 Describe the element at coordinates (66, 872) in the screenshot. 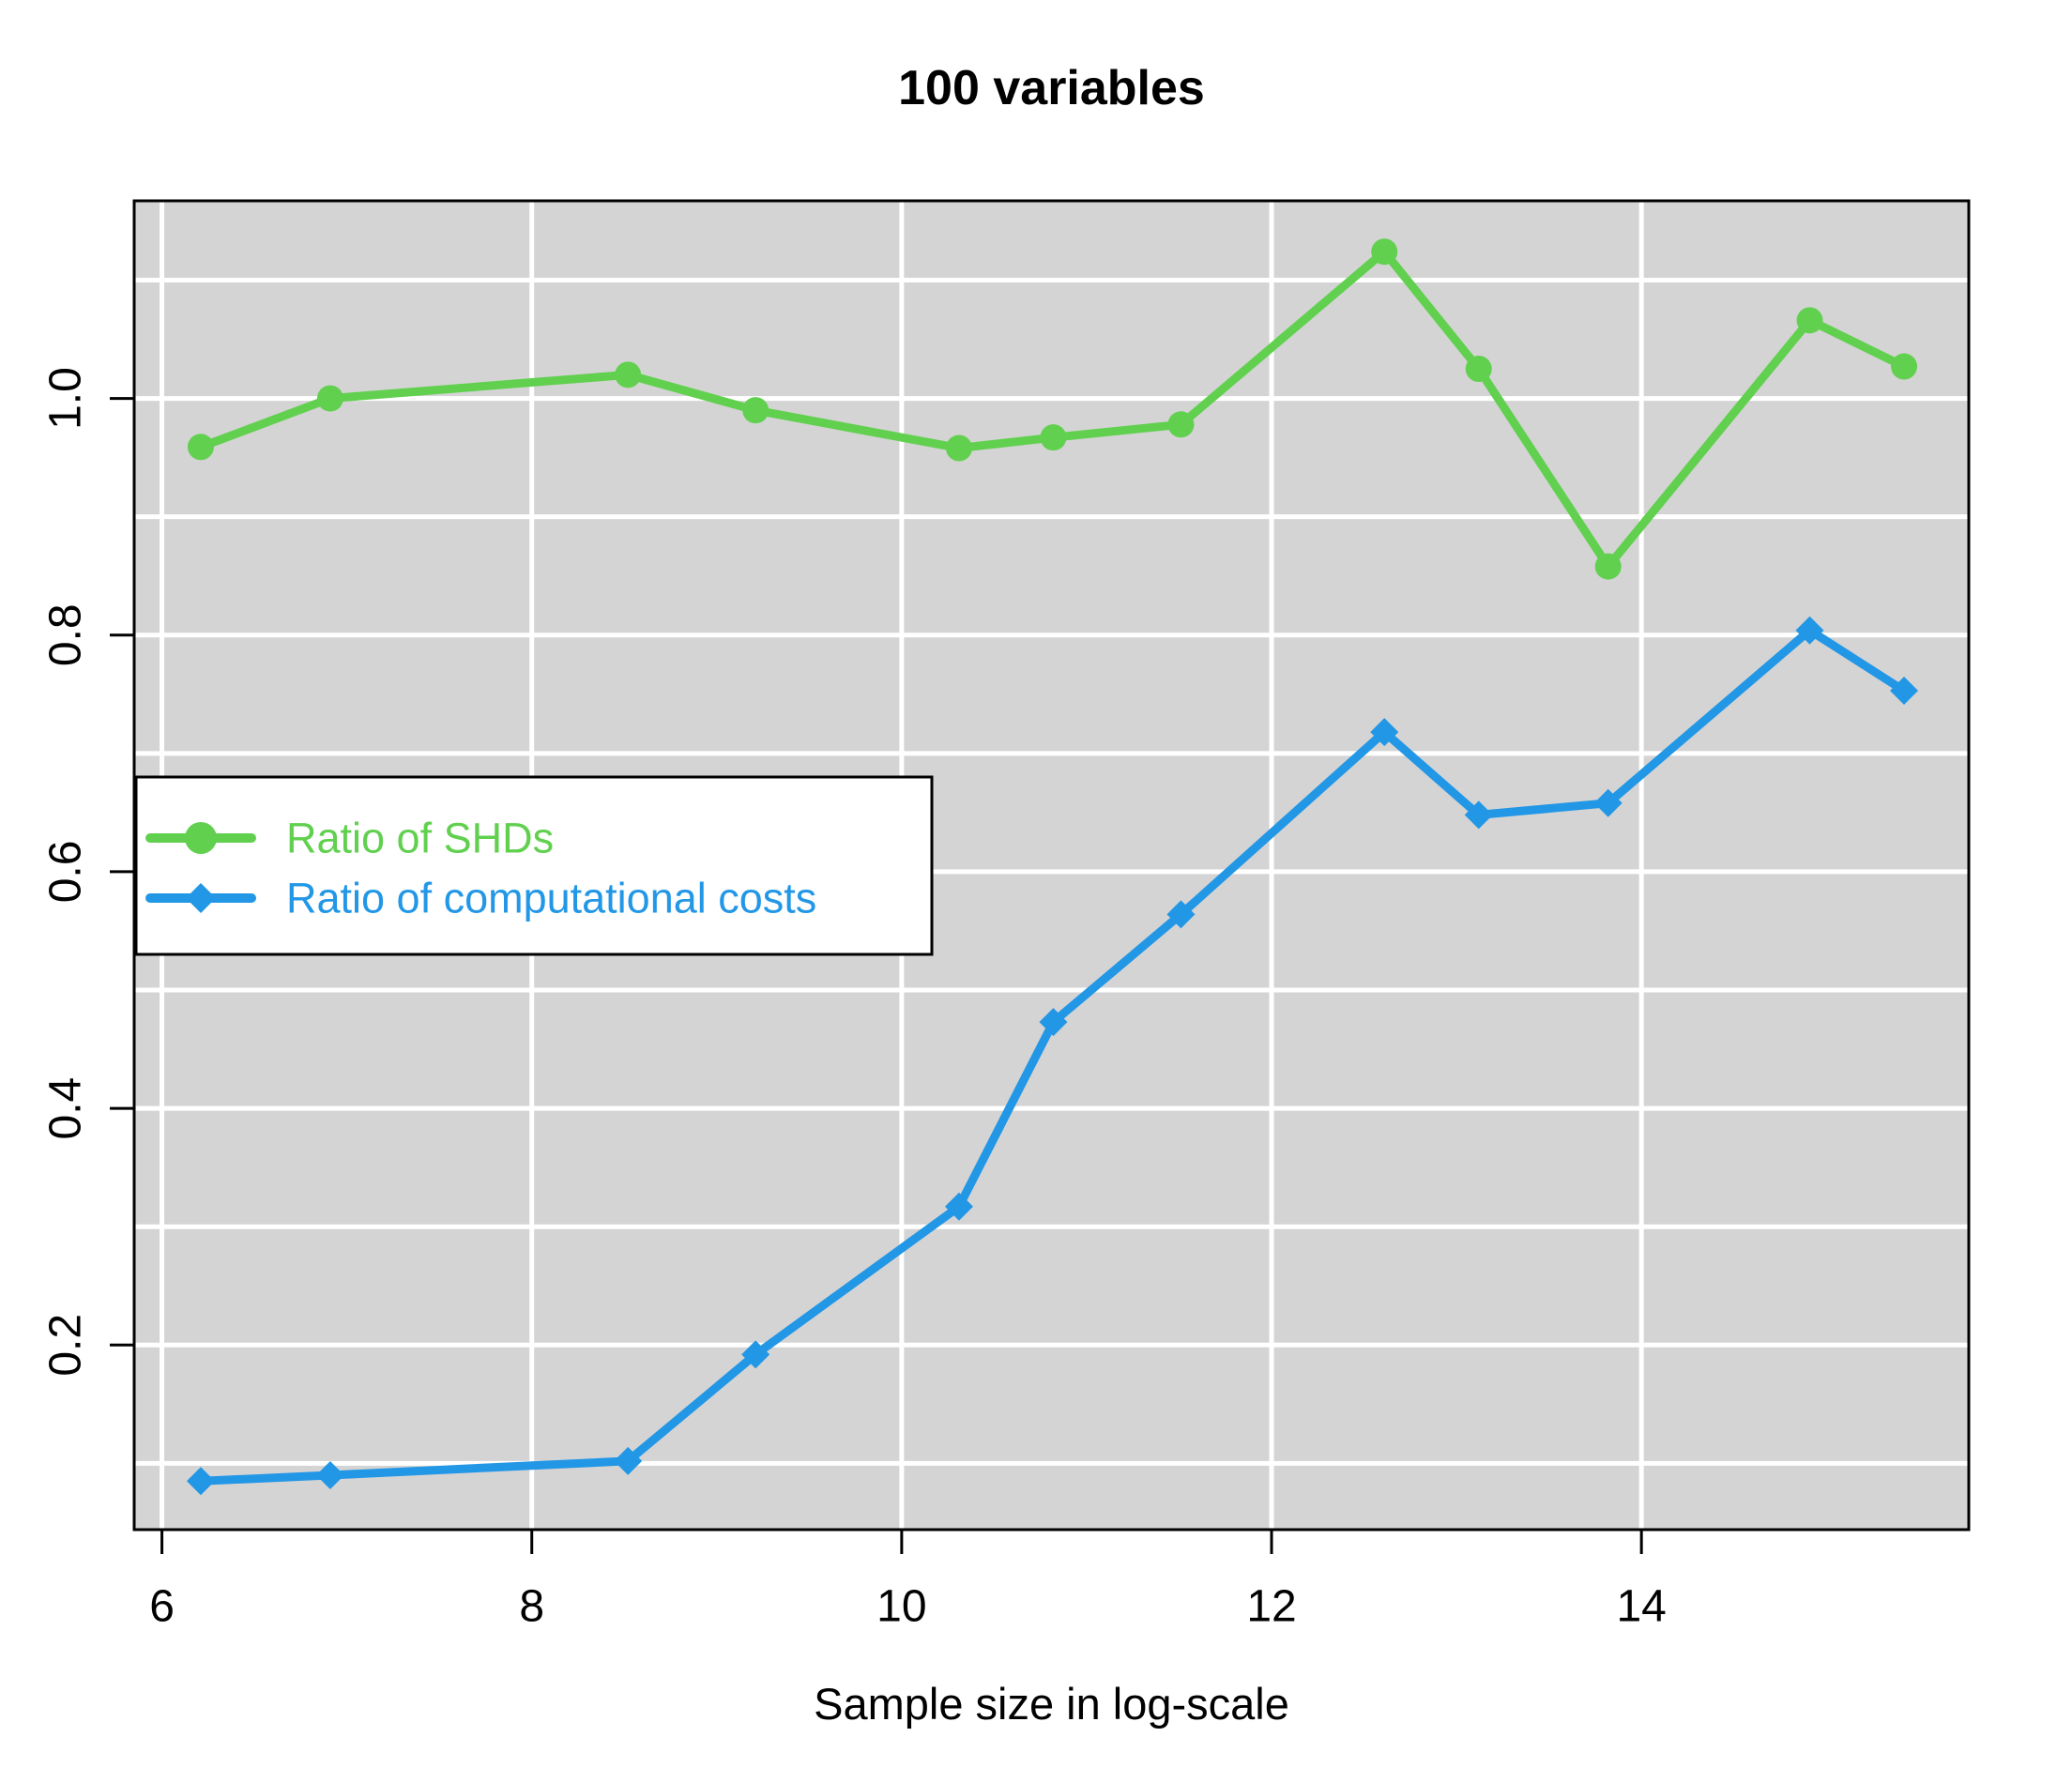

I see `y-tick-label: 0.6` at that location.